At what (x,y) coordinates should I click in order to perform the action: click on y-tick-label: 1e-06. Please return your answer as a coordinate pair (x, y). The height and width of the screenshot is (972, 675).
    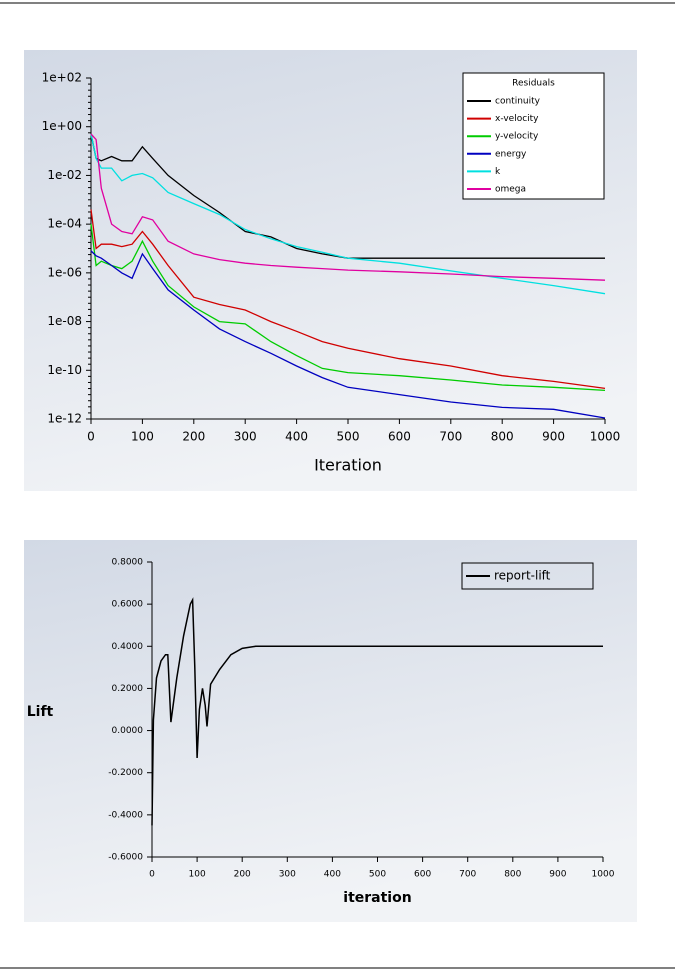
    Looking at the image, I should click on (64, 272).